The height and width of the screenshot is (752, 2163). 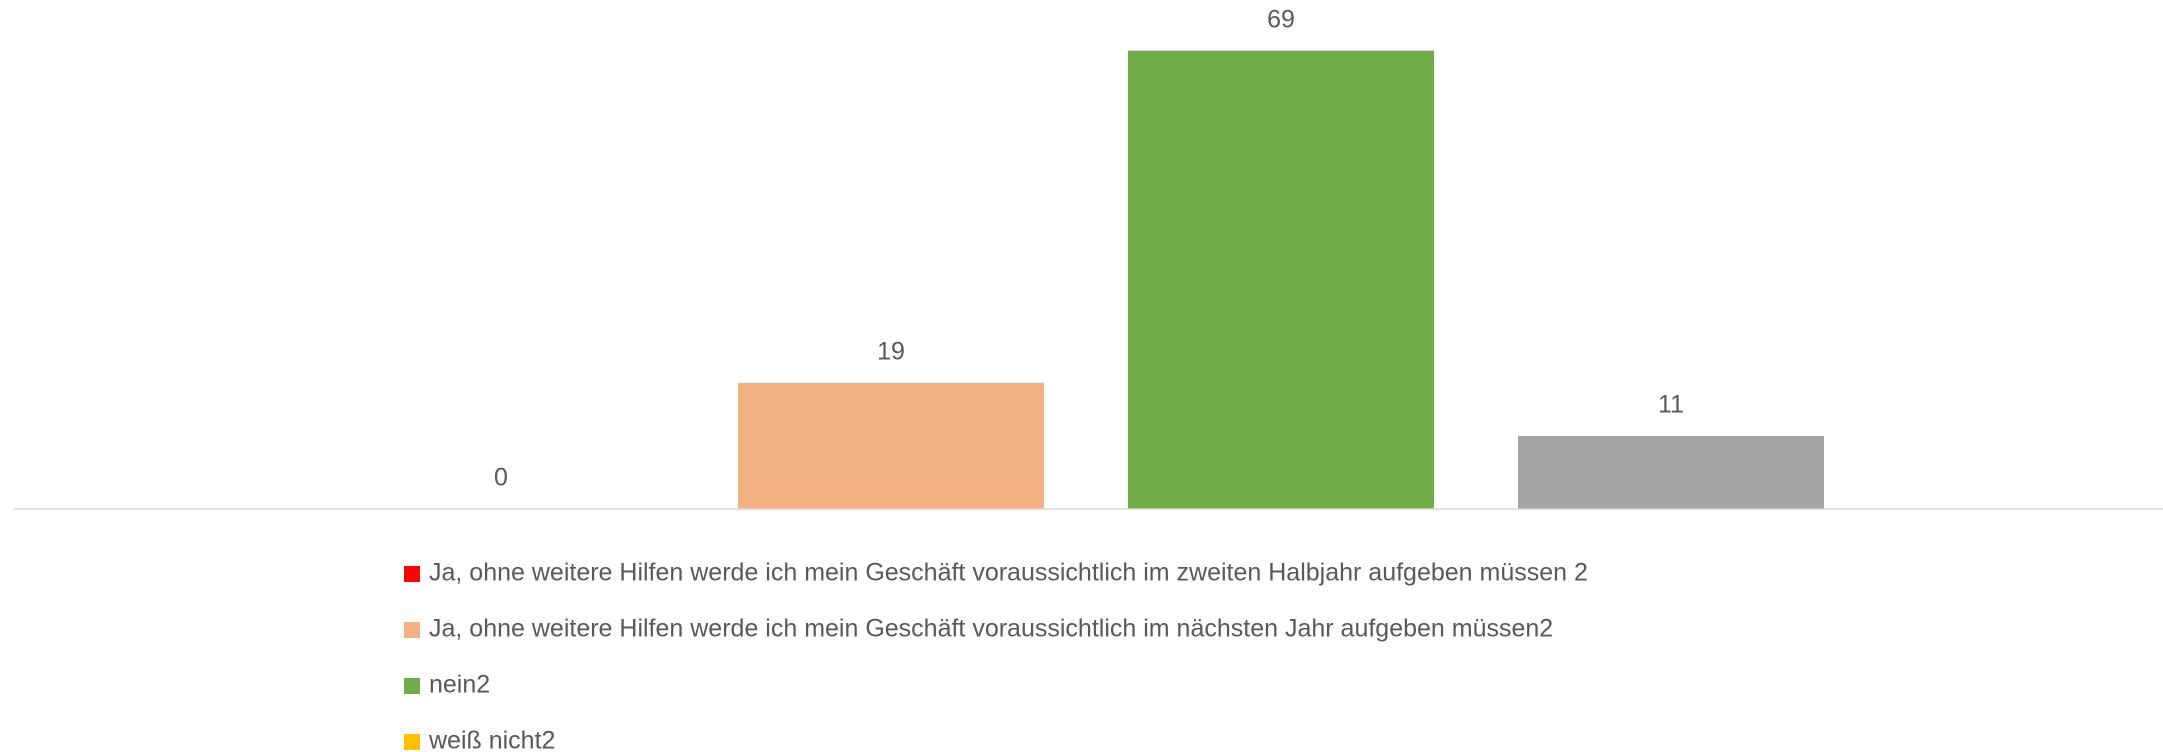 What do you see at coordinates (891, 351) in the screenshot?
I see `data-label: 19` at bounding box center [891, 351].